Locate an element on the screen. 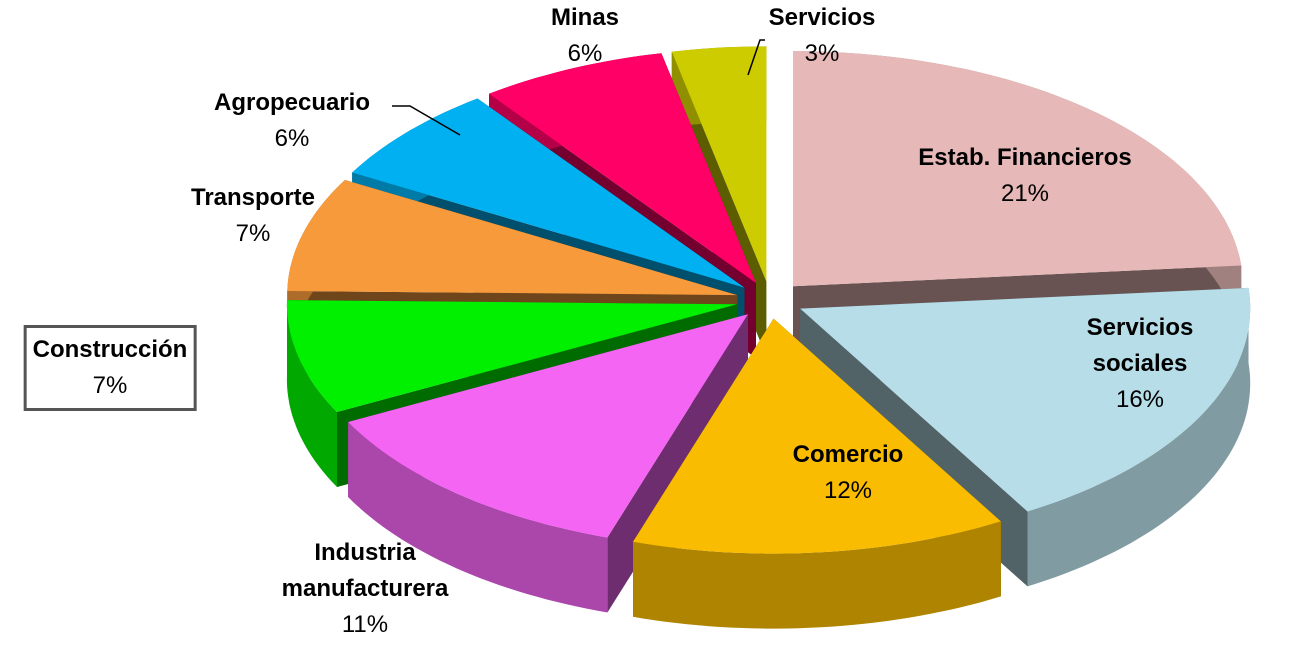  data-label: Estab. Financieros 21% is located at coordinates (1024, 176).